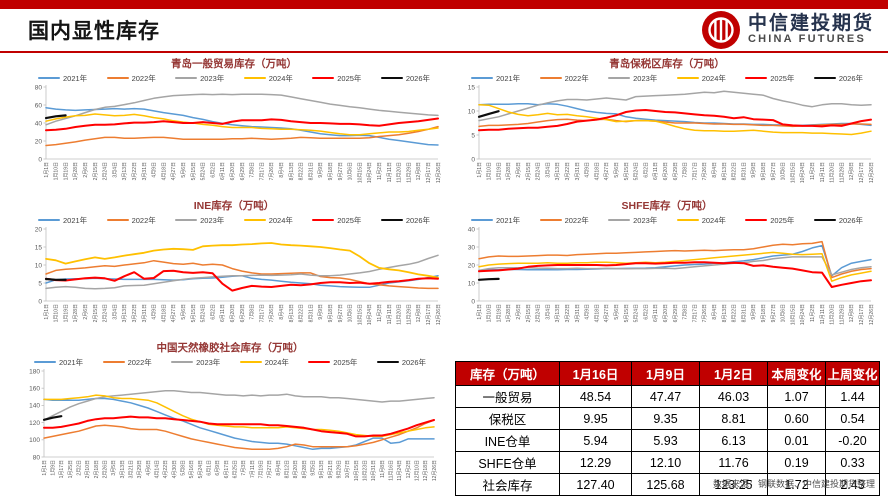 The height and width of the screenshot is (500, 888). I want to click on x-tick-label: 8月31日, so click(311, 171).